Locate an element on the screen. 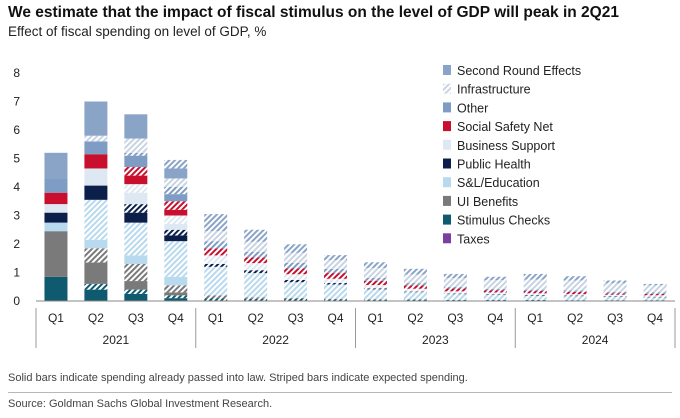  legend-swatch-social-safety-net is located at coordinates (447, 126).